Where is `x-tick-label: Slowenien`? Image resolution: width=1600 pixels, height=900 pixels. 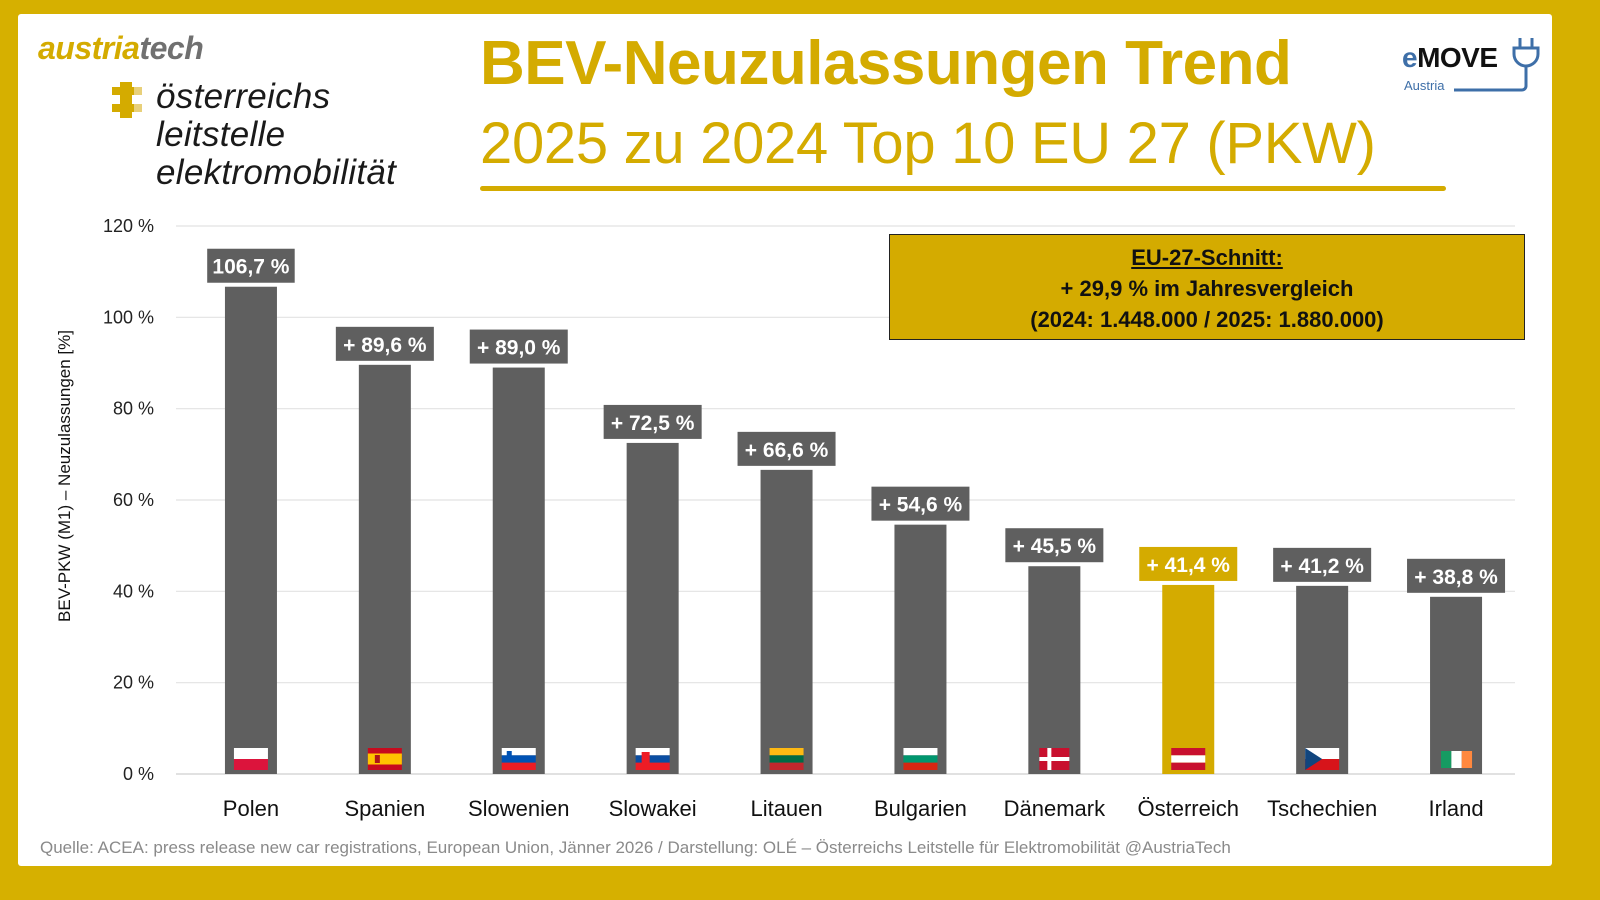
x-tick-label: Slowenien is located at coordinates (519, 808).